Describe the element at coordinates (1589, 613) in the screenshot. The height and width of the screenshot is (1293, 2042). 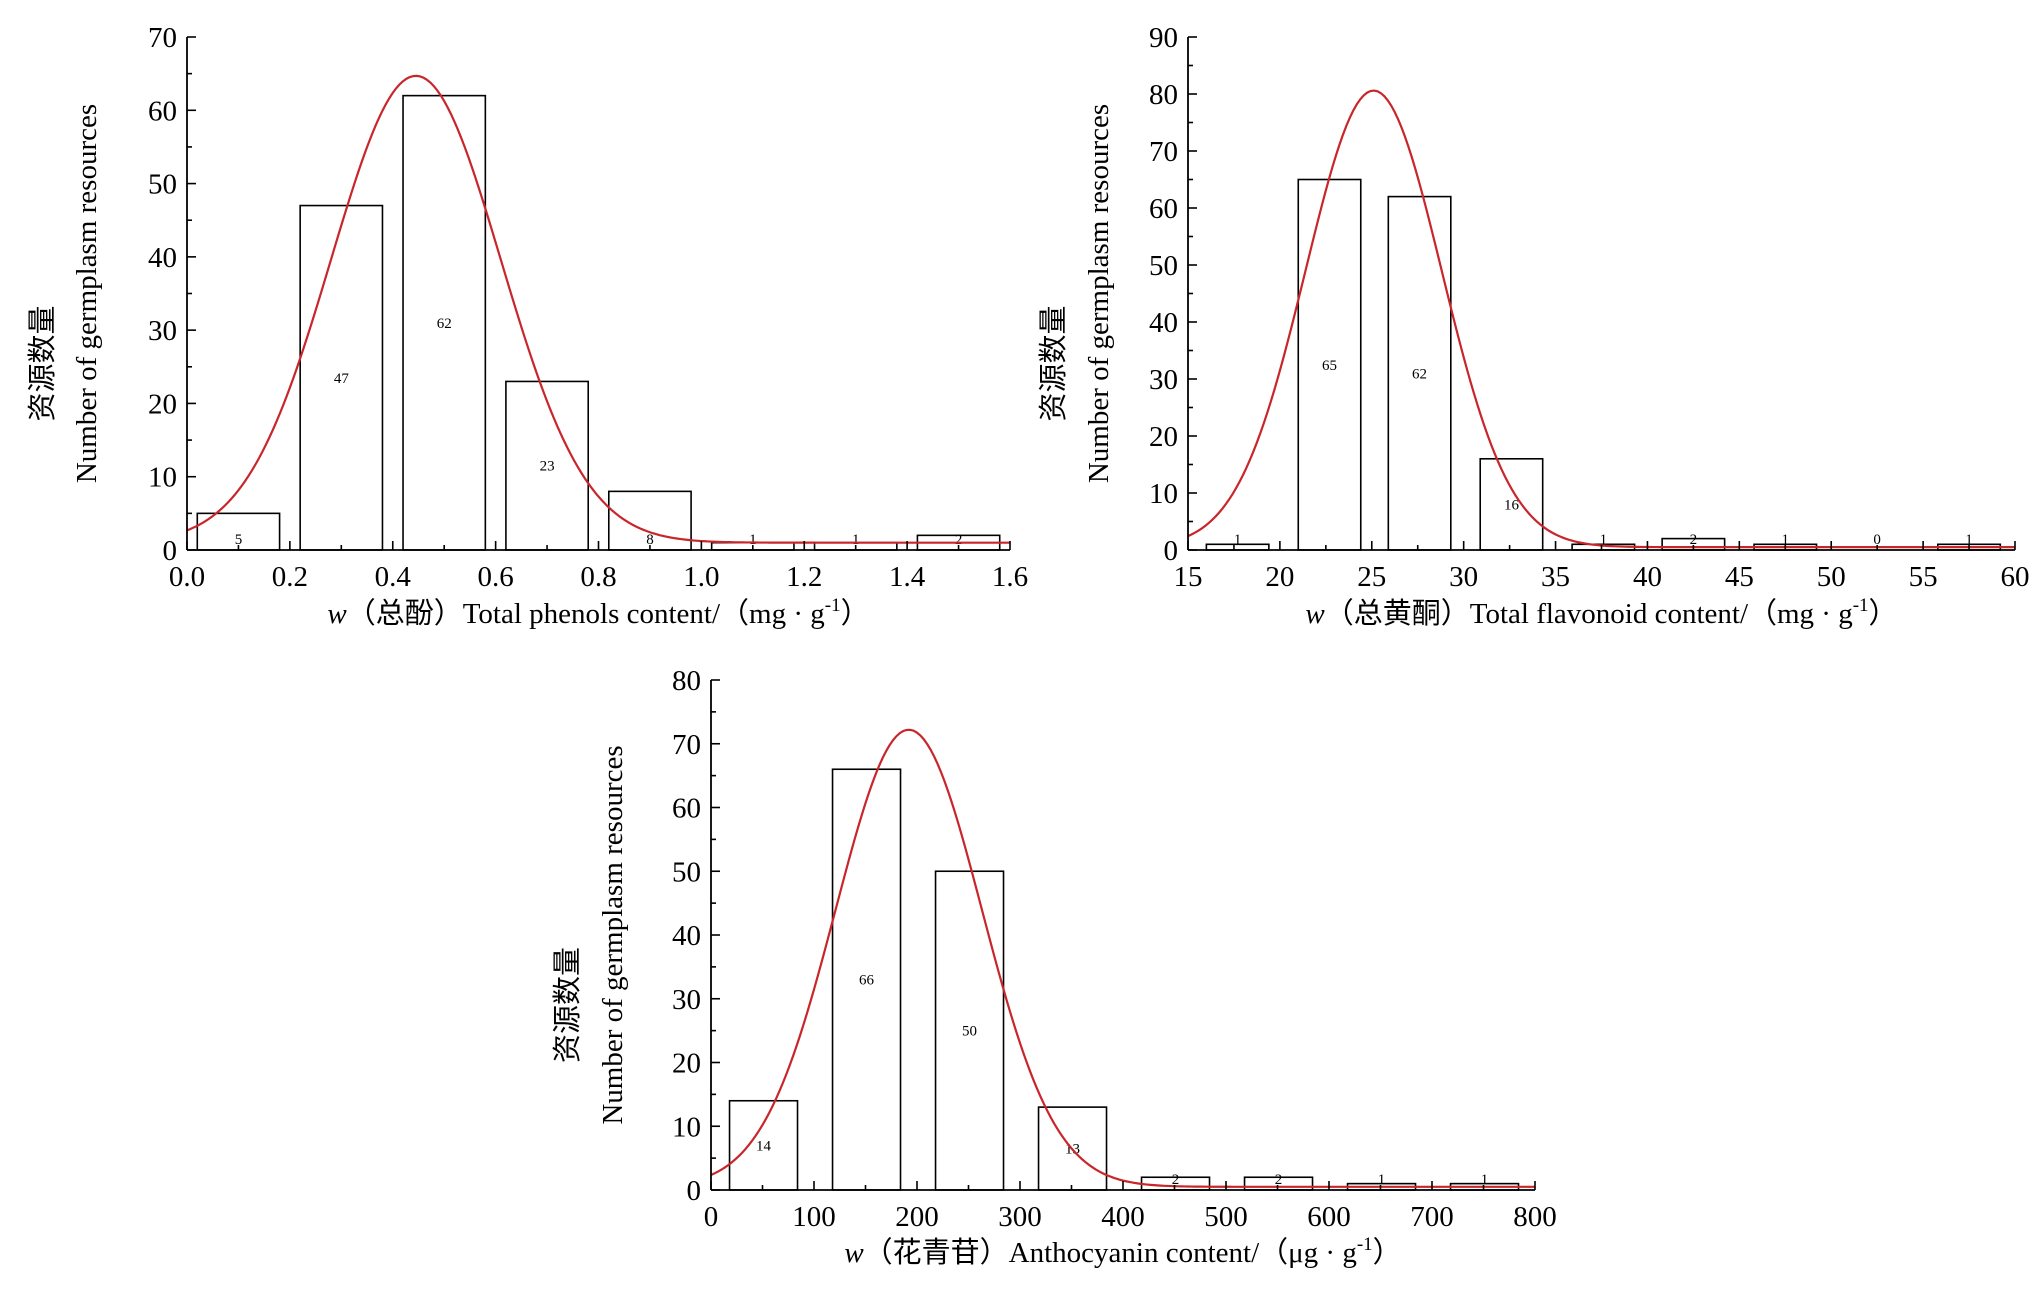
I see `x-axis-title-text: （总黄酮）Total flavonoid content/（mg · g` at that location.